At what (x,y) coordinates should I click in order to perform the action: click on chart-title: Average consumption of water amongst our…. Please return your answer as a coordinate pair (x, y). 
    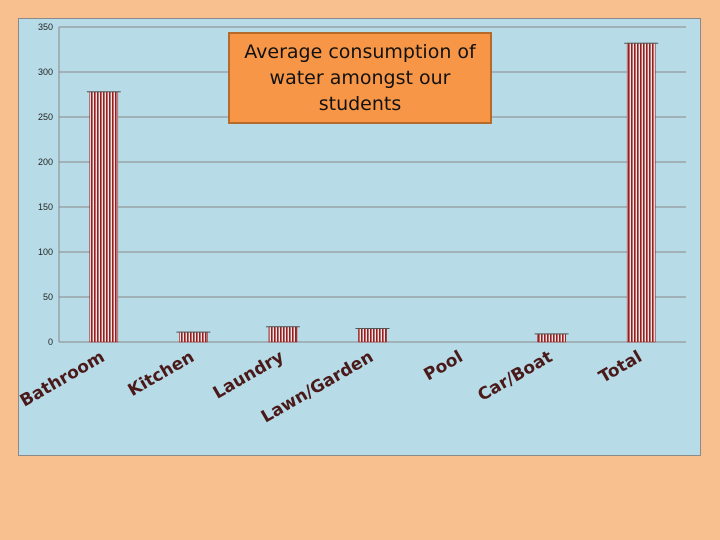
    Looking at the image, I should click on (360, 78).